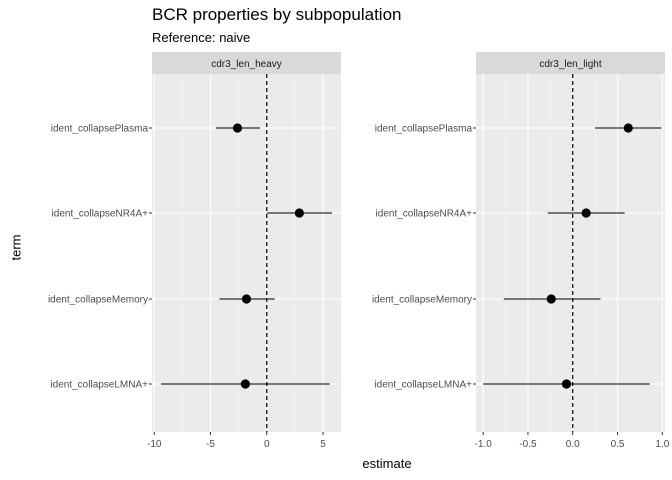 This screenshot has height=480, width=672. What do you see at coordinates (528, 444) in the screenshot?
I see `x-tick-label: -0.5` at bounding box center [528, 444].